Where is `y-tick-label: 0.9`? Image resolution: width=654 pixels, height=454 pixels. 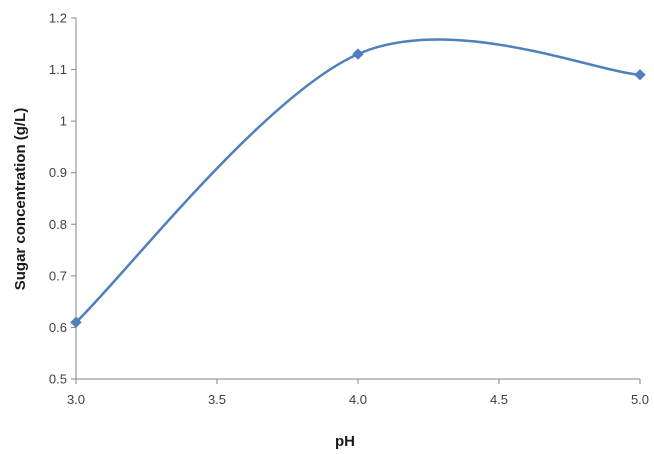
y-tick-label: 0.9 is located at coordinates (58, 172).